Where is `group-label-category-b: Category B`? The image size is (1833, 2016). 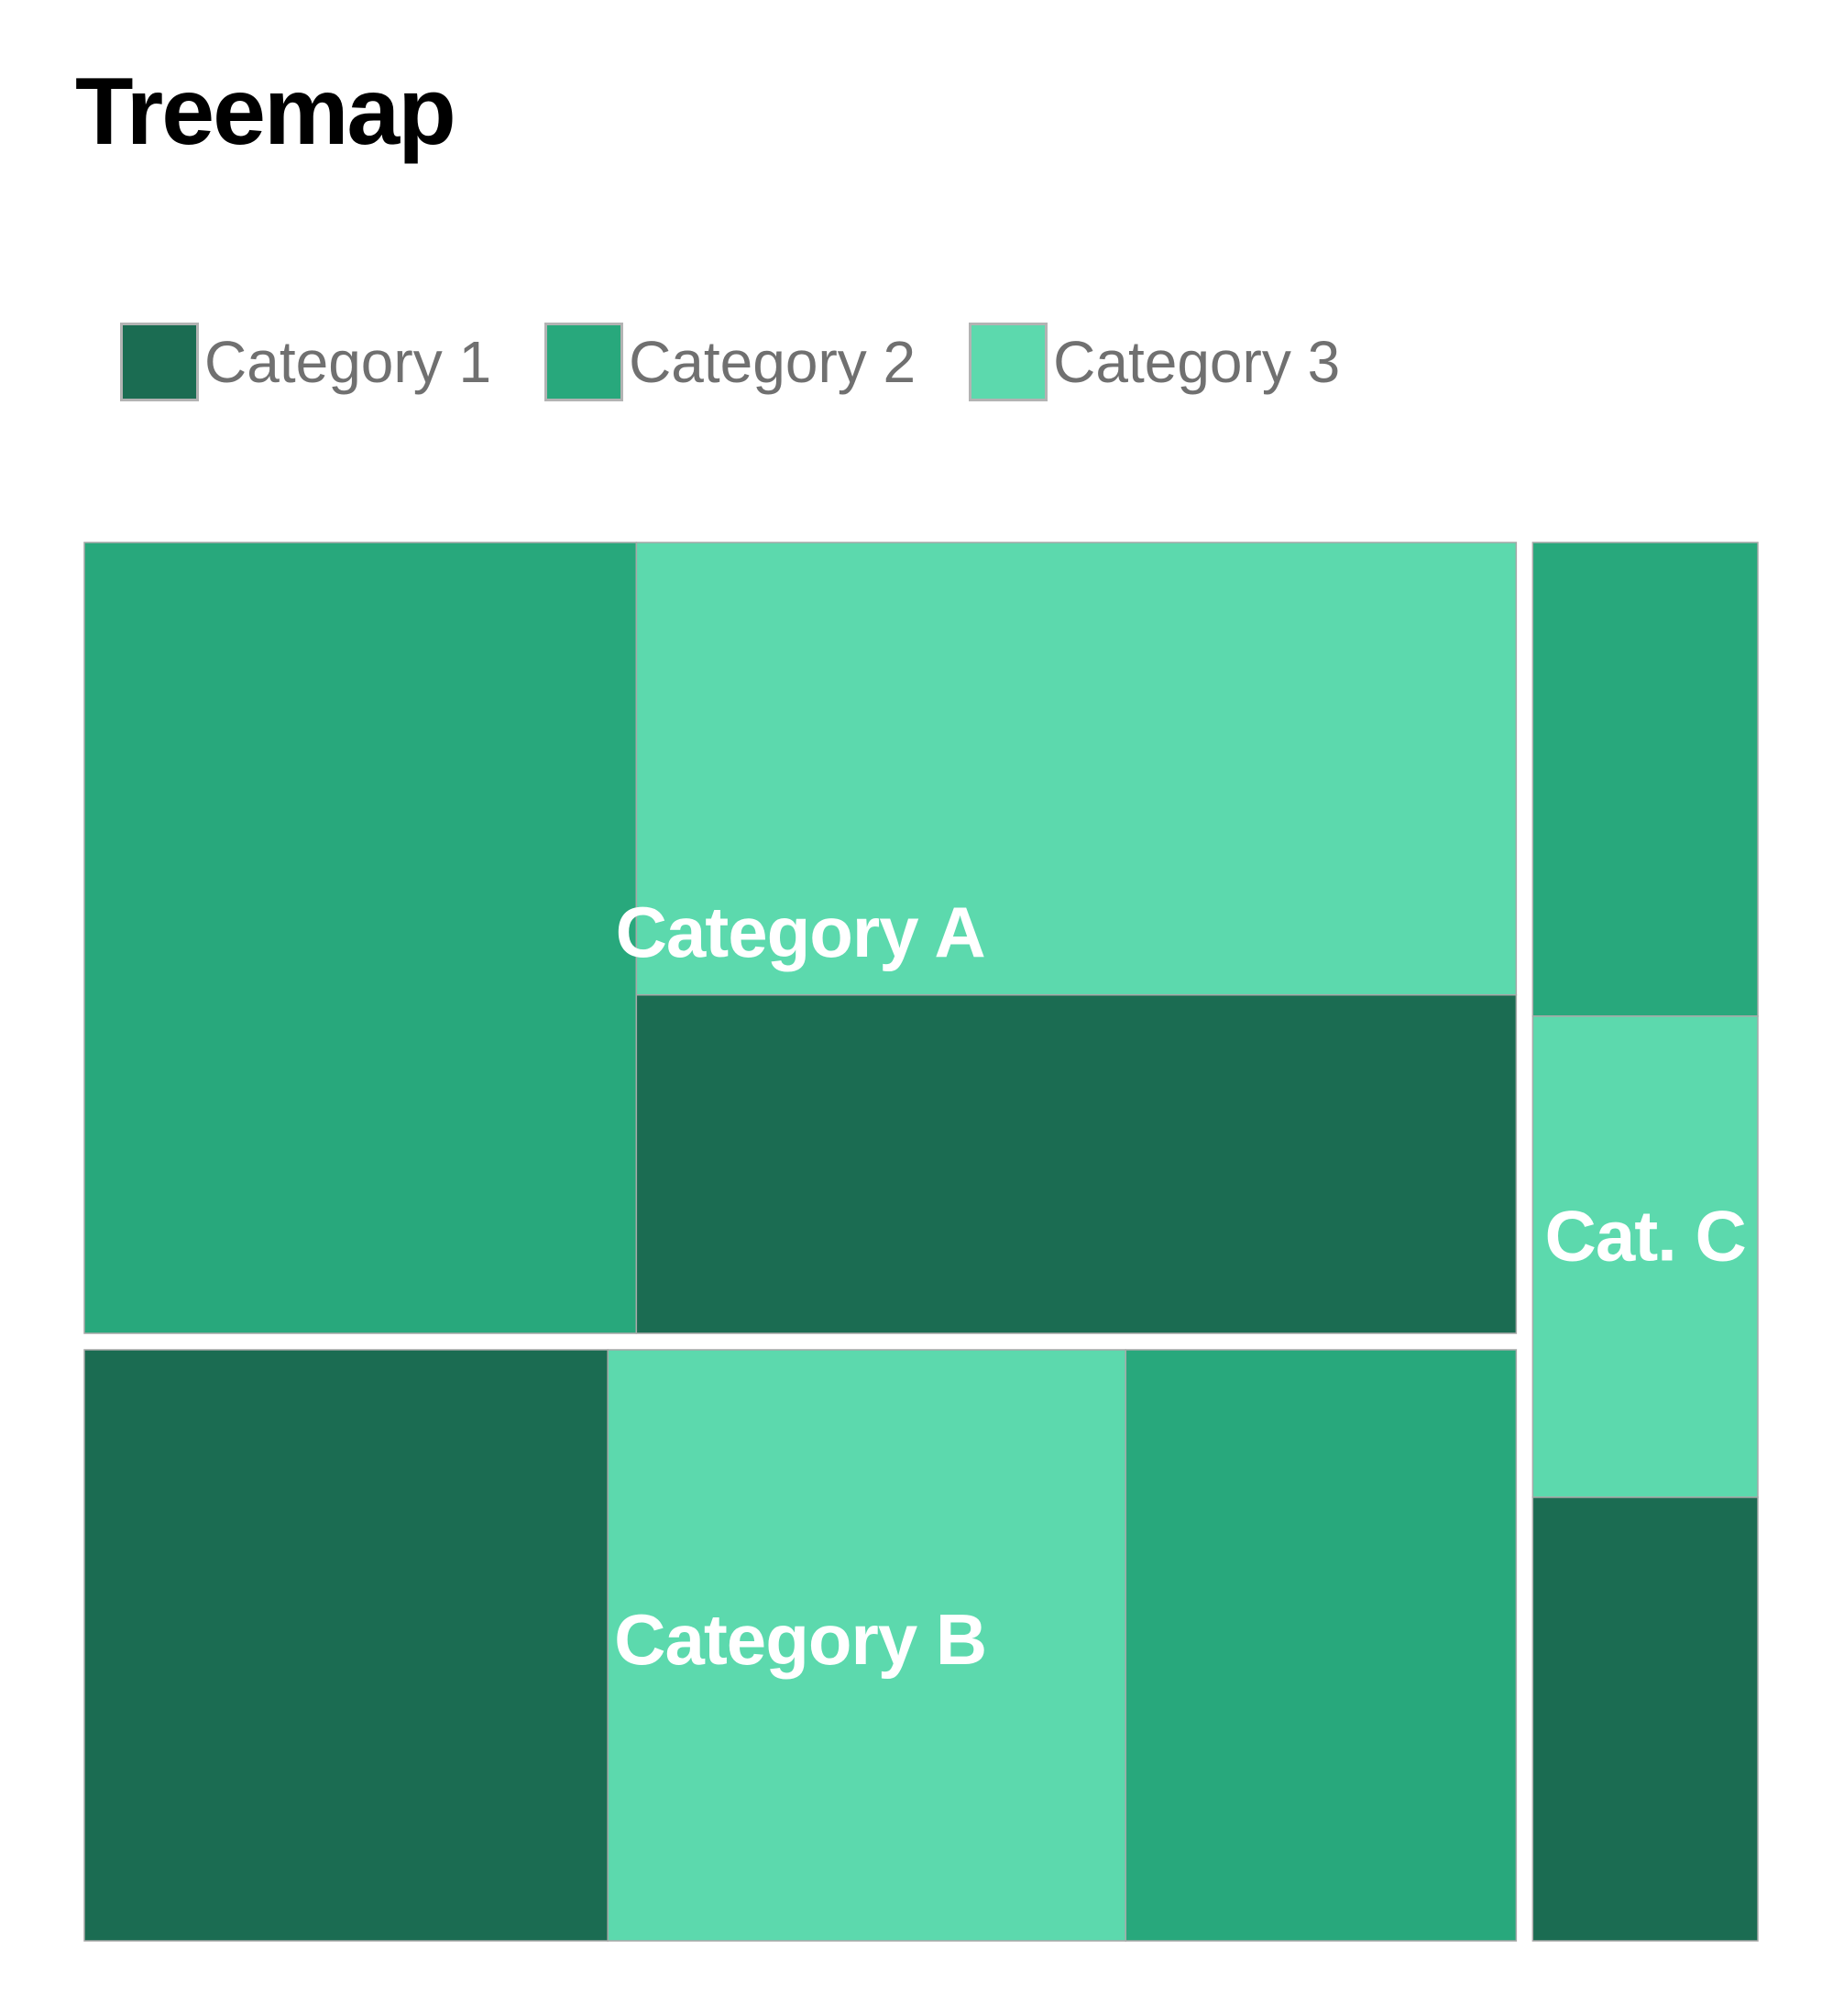 group-label-category-b: Category B is located at coordinates (800, 1639).